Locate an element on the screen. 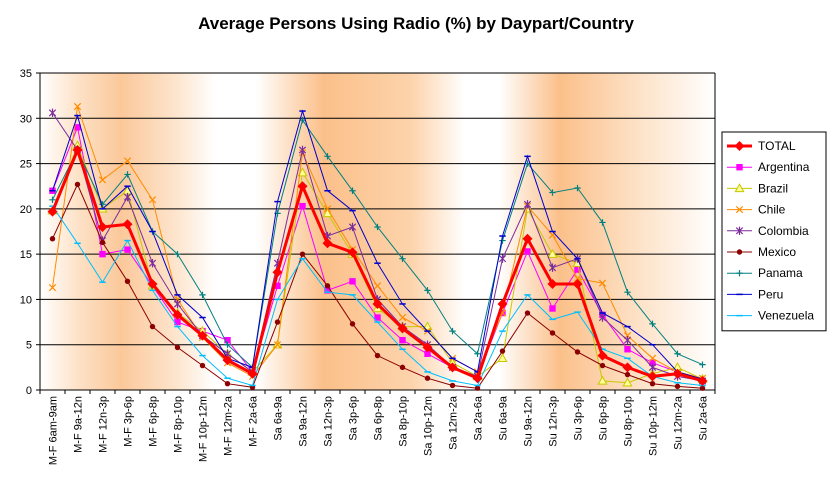  y-tick-label: 20 is located at coordinates (26, 210).